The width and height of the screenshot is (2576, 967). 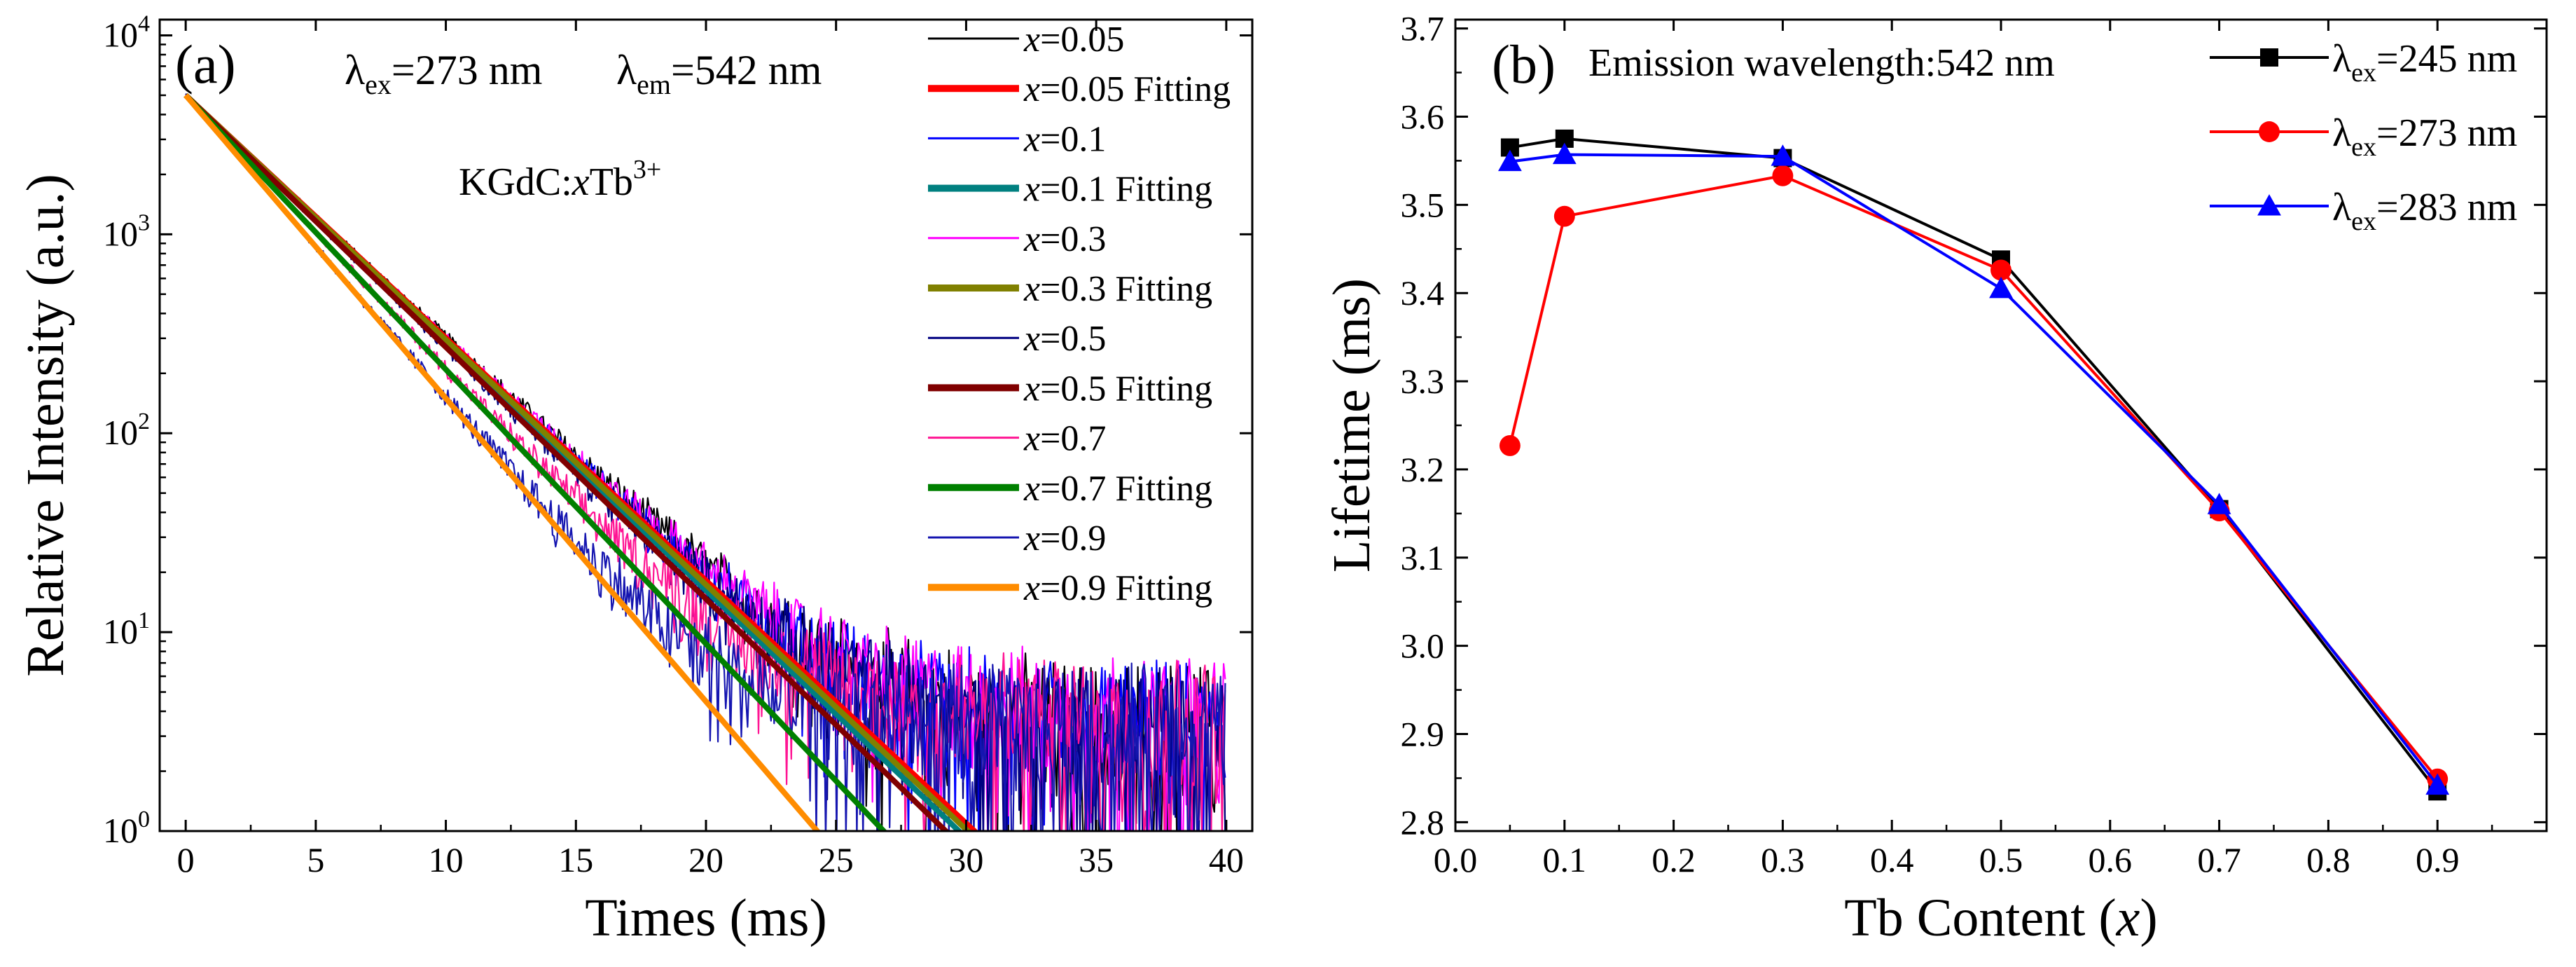 What do you see at coordinates (127, 231) in the screenshot?
I see `y-tick-label: 10³` at bounding box center [127, 231].